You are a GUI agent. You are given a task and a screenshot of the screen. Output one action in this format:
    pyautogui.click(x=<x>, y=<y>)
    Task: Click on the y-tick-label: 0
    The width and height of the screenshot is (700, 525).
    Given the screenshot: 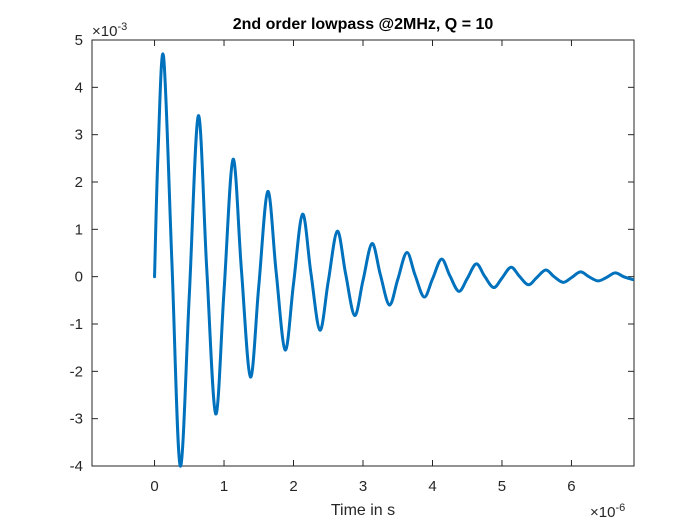 What is the action you would take?
    pyautogui.click(x=79, y=277)
    